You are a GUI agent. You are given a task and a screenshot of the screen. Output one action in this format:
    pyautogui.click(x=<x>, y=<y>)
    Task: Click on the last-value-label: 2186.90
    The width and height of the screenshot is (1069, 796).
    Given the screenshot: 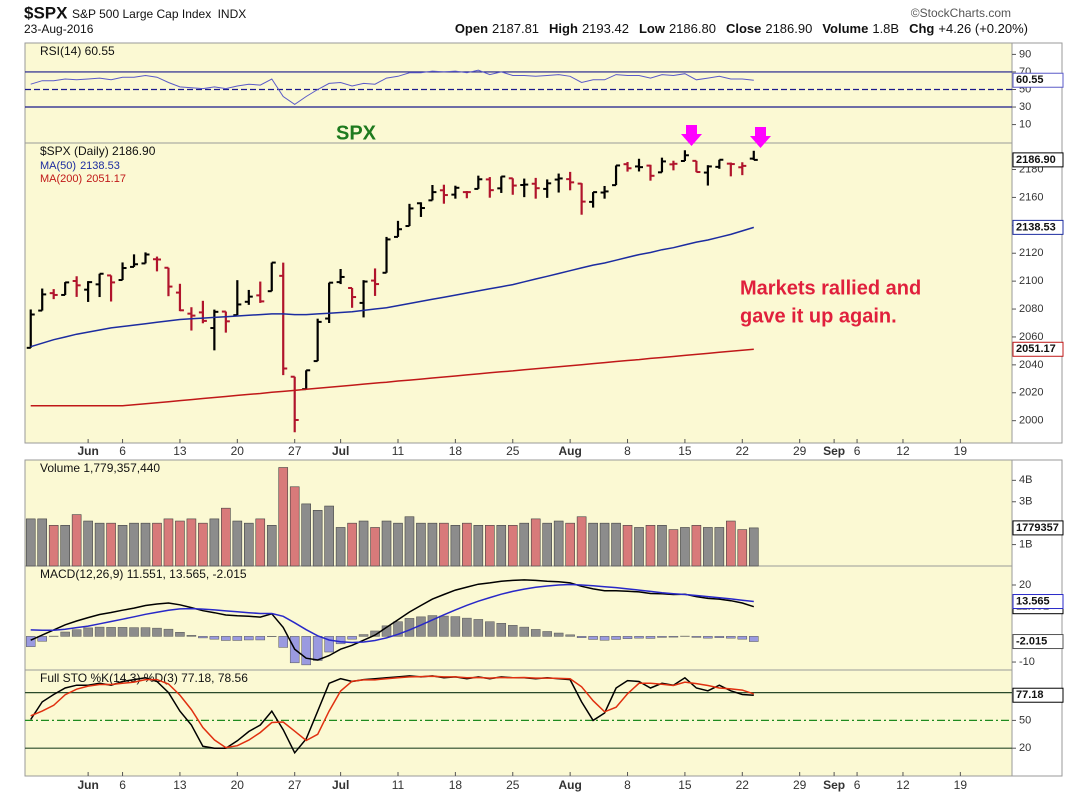 What is the action you would take?
    pyautogui.click(x=1036, y=160)
    